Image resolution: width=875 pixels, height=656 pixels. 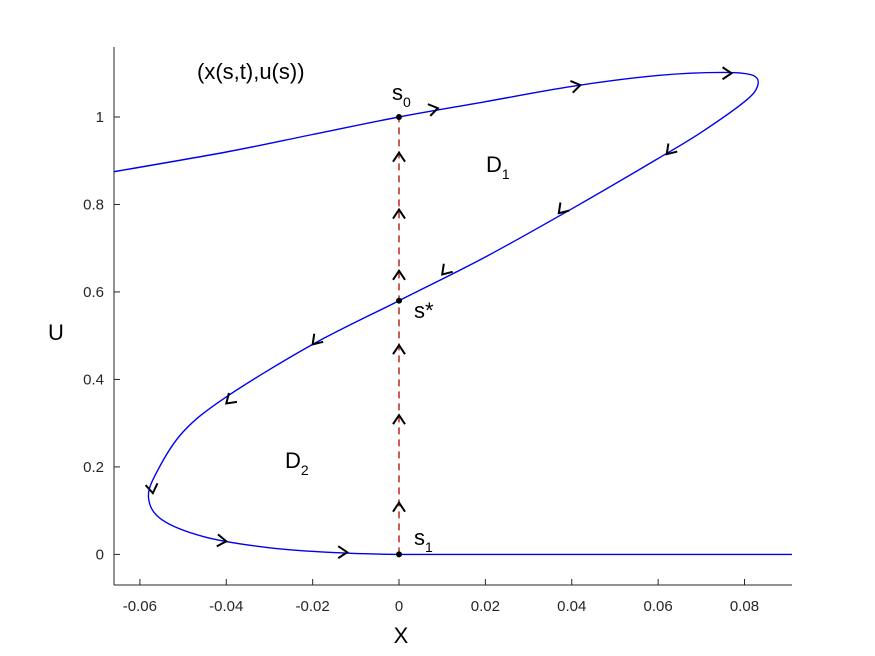 I want to click on pair-annotation: (x(s,t),u(s)), so click(x=251, y=71).